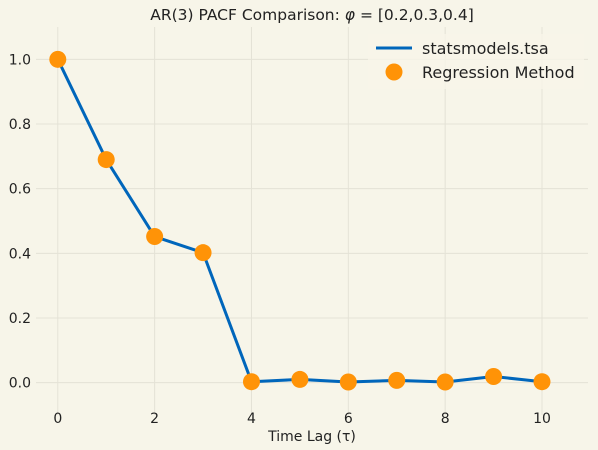  I want to click on legend-label-line: statsmodels.tsa, so click(485, 48).